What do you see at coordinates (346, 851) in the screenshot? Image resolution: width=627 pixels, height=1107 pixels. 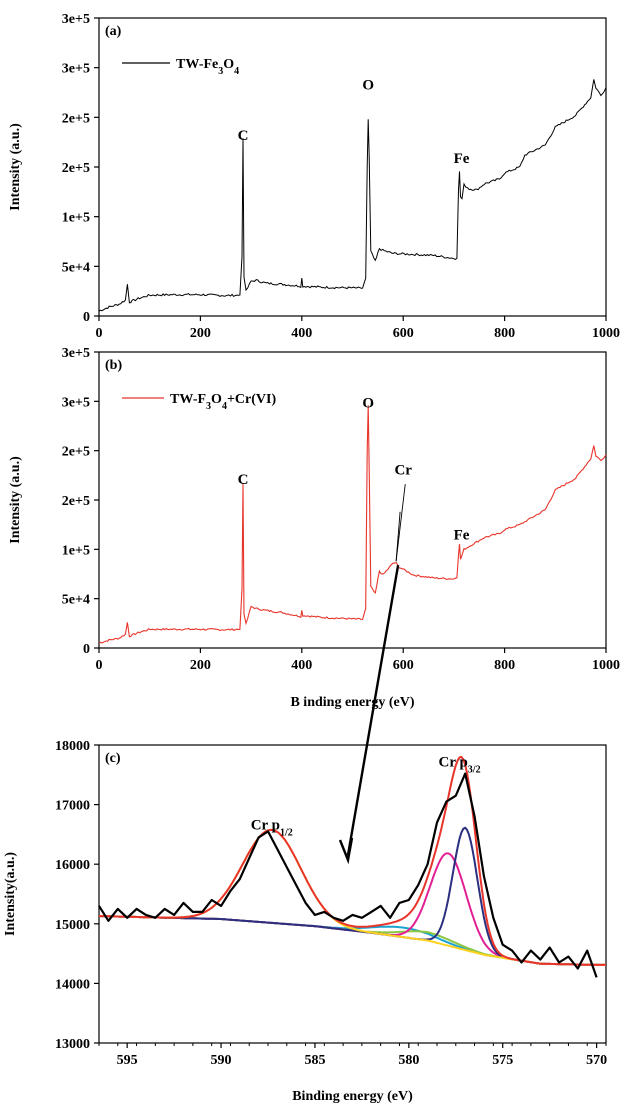 I see `connector-arrowhead` at bounding box center [346, 851].